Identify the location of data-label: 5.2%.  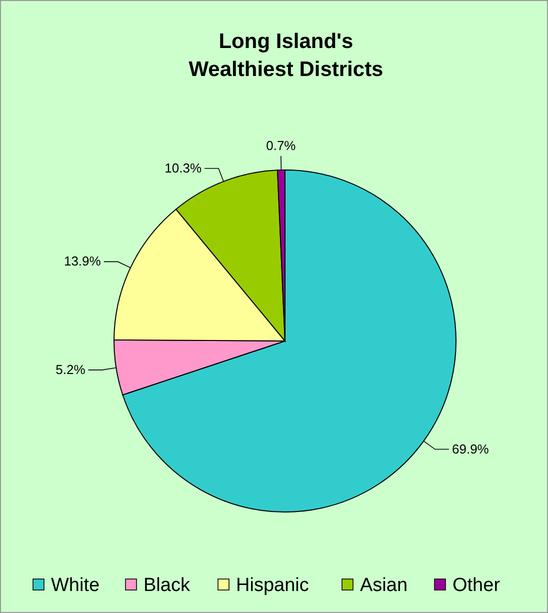
(71, 369).